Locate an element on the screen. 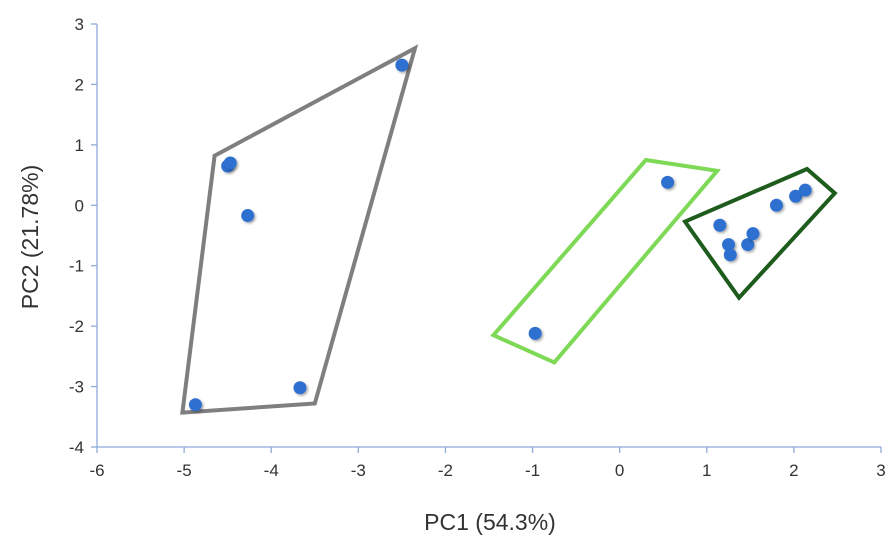  x-tick-labels: -6 -5 -4 -3 -2 -1 0 1 2 3 is located at coordinates (487, 470).